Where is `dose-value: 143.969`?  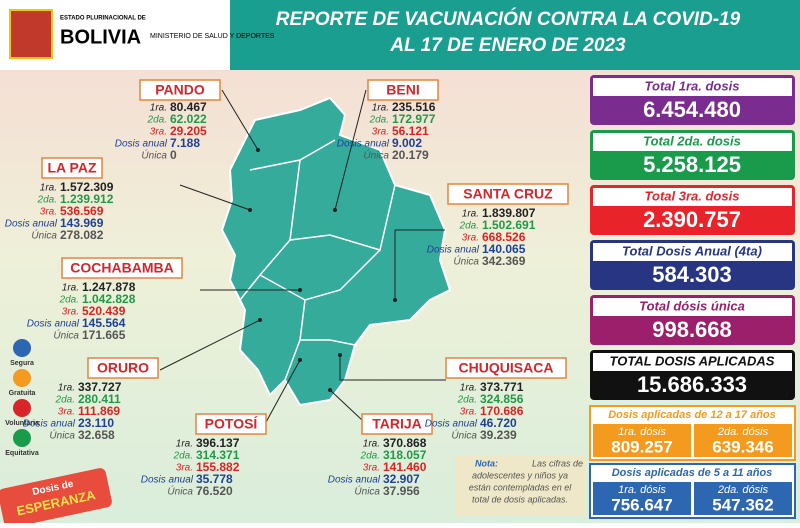 dose-value: 143.969 is located at coordinates (82, 223).